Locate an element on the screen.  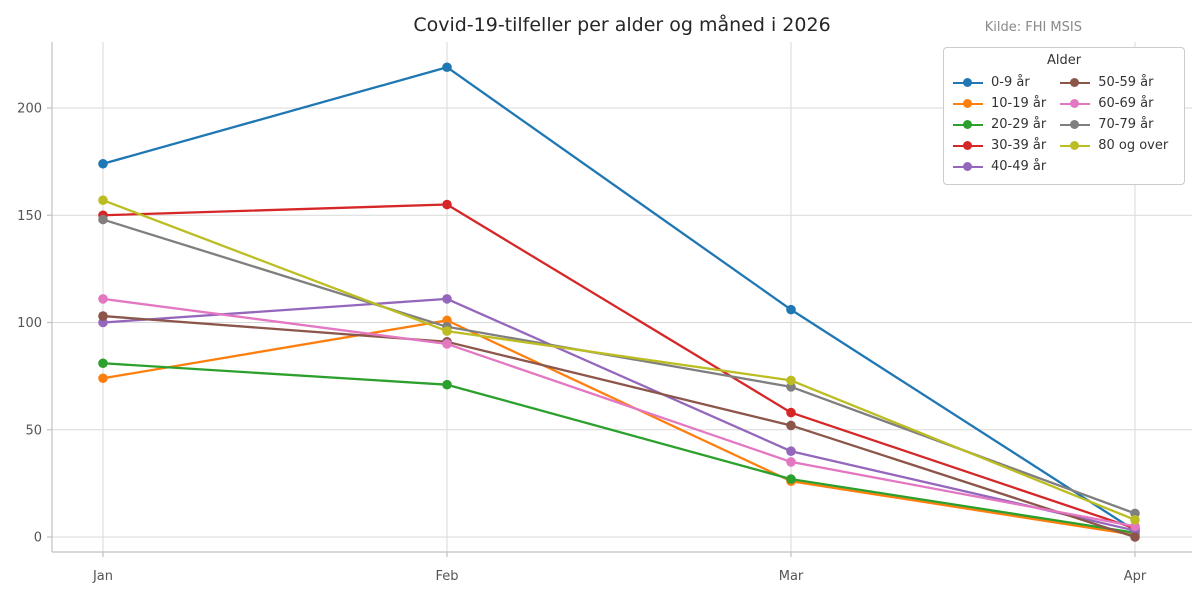
source-note: Kilde: FHI MSIS is located at coordinates (1033, 27).